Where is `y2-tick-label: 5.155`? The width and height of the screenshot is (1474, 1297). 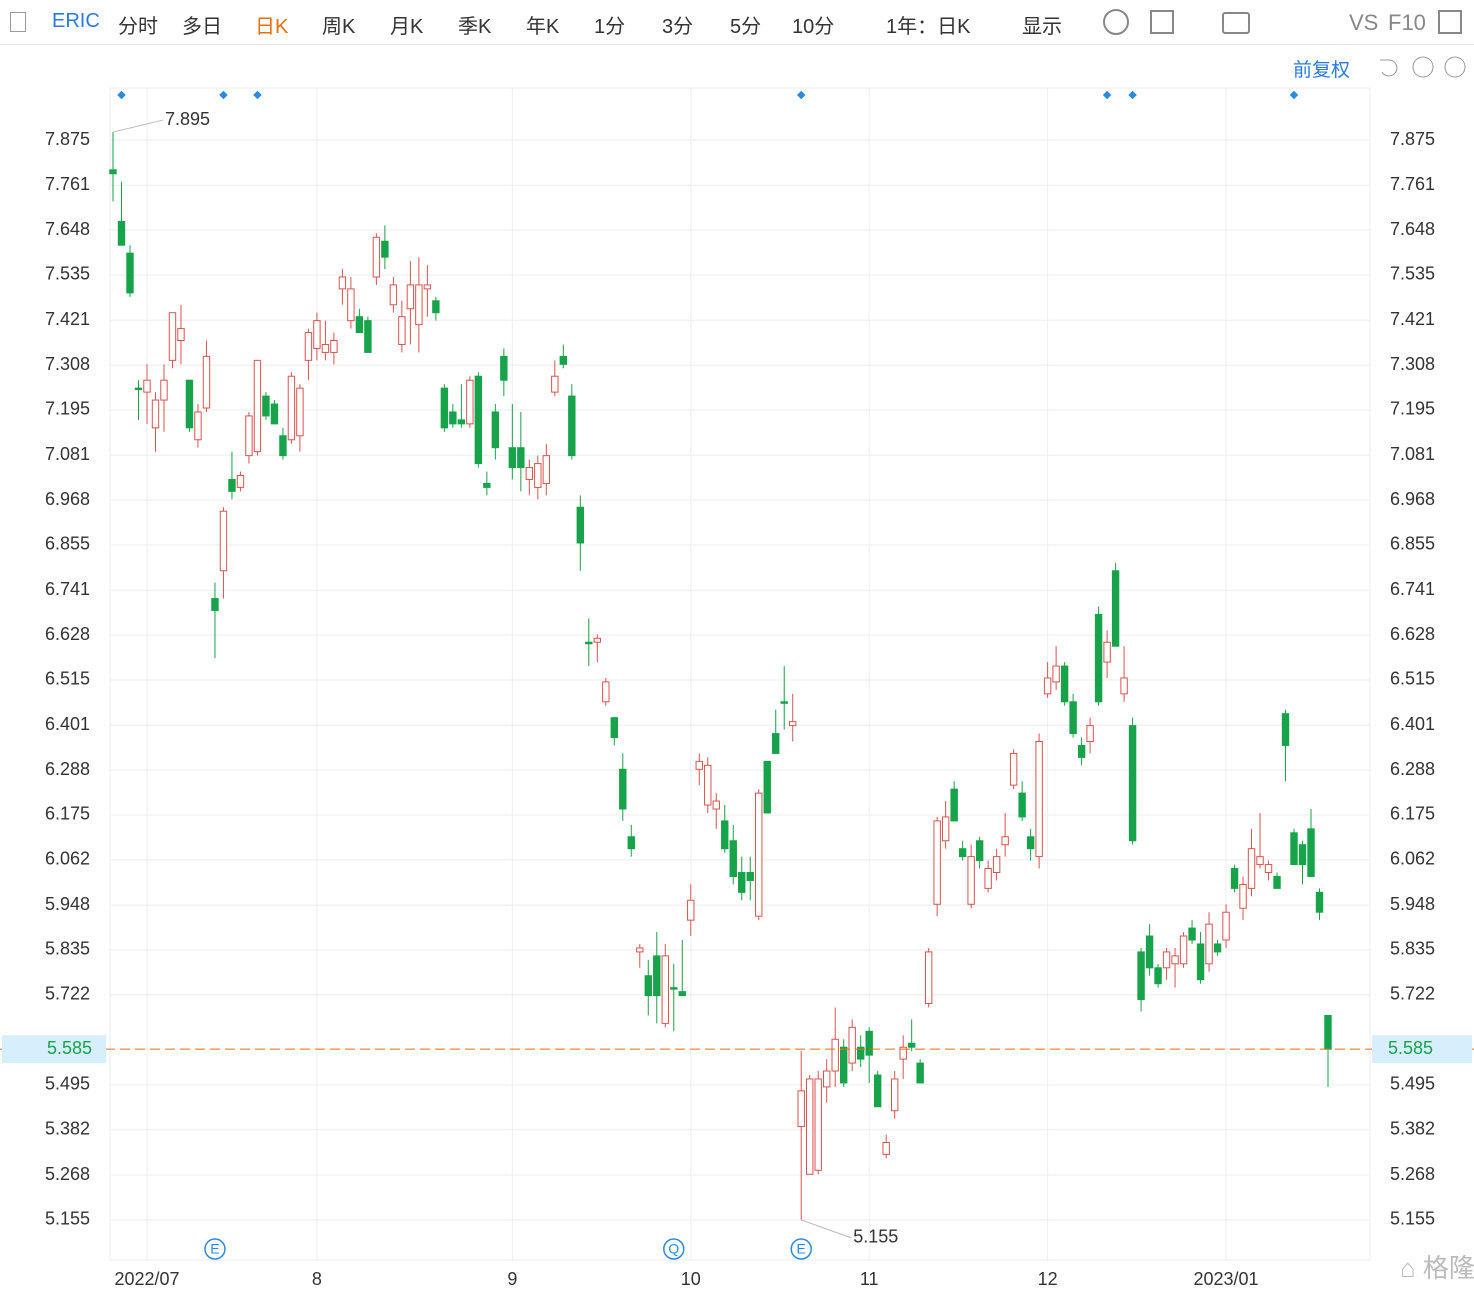 y2-tick-label: 5.155 is located at coordinates (1412, 1219).